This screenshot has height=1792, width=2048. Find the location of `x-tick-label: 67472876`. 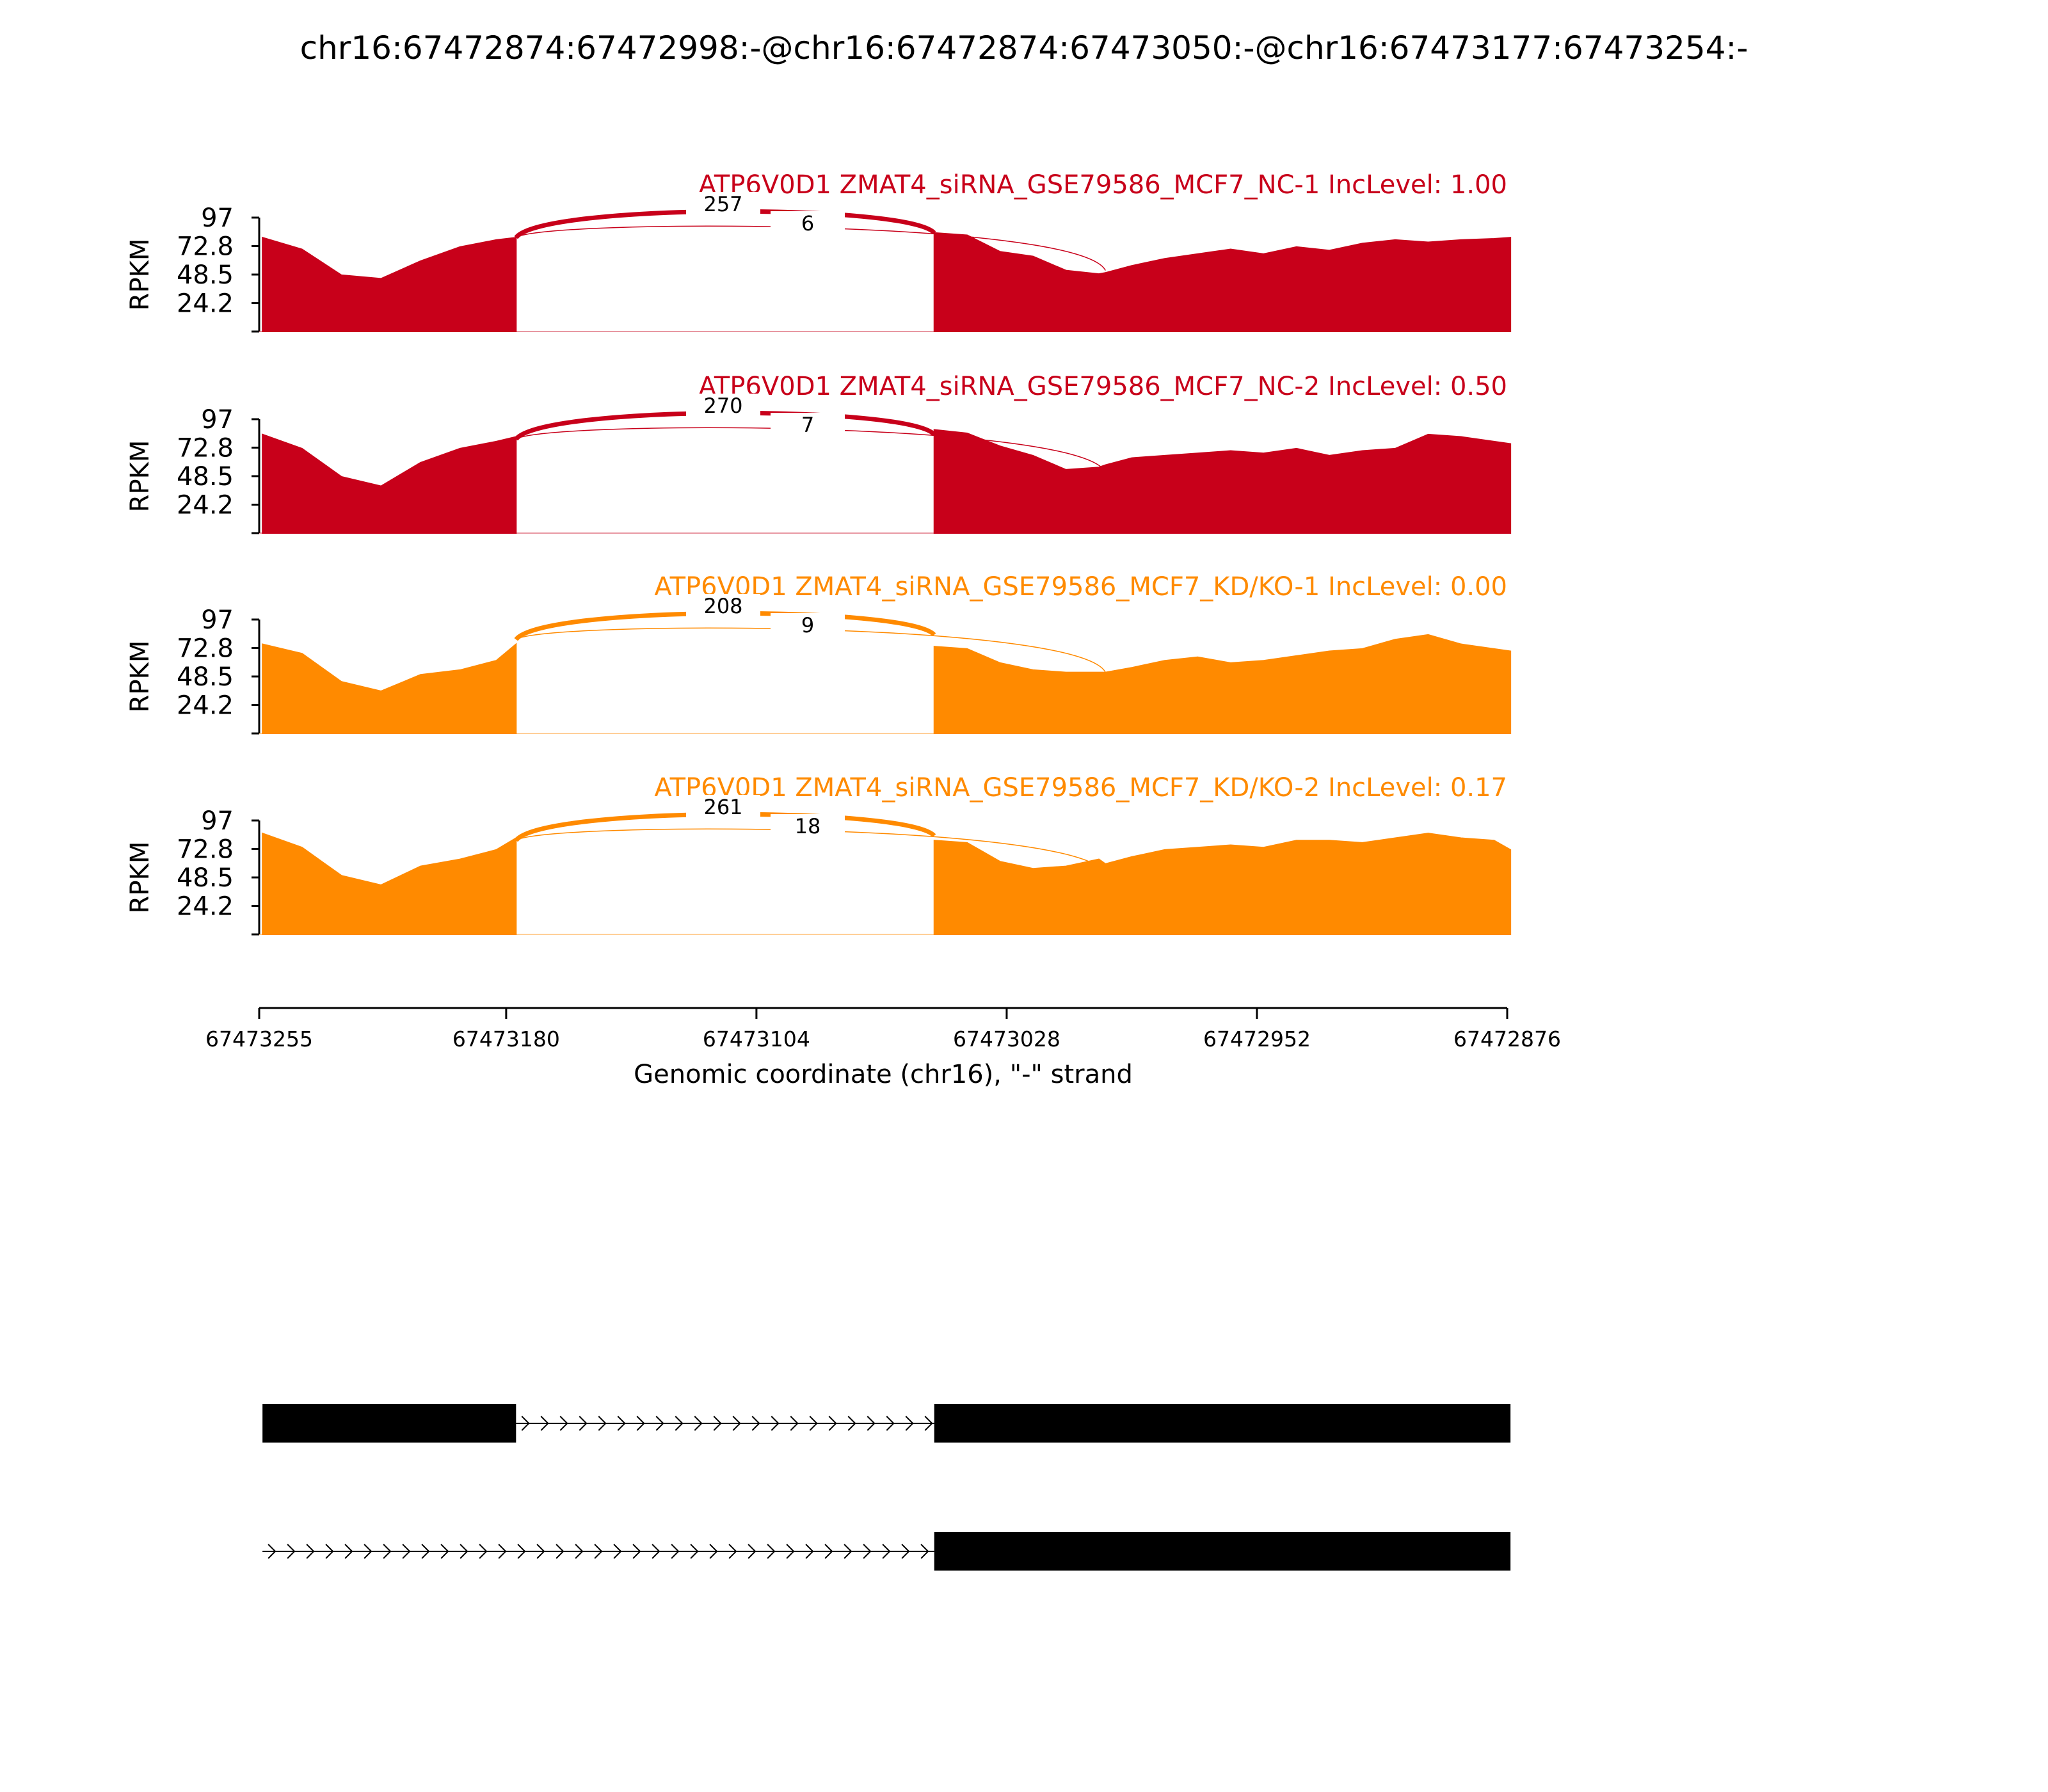

x-tick-label: 67472876 is located at coordinates (1507, 1039).